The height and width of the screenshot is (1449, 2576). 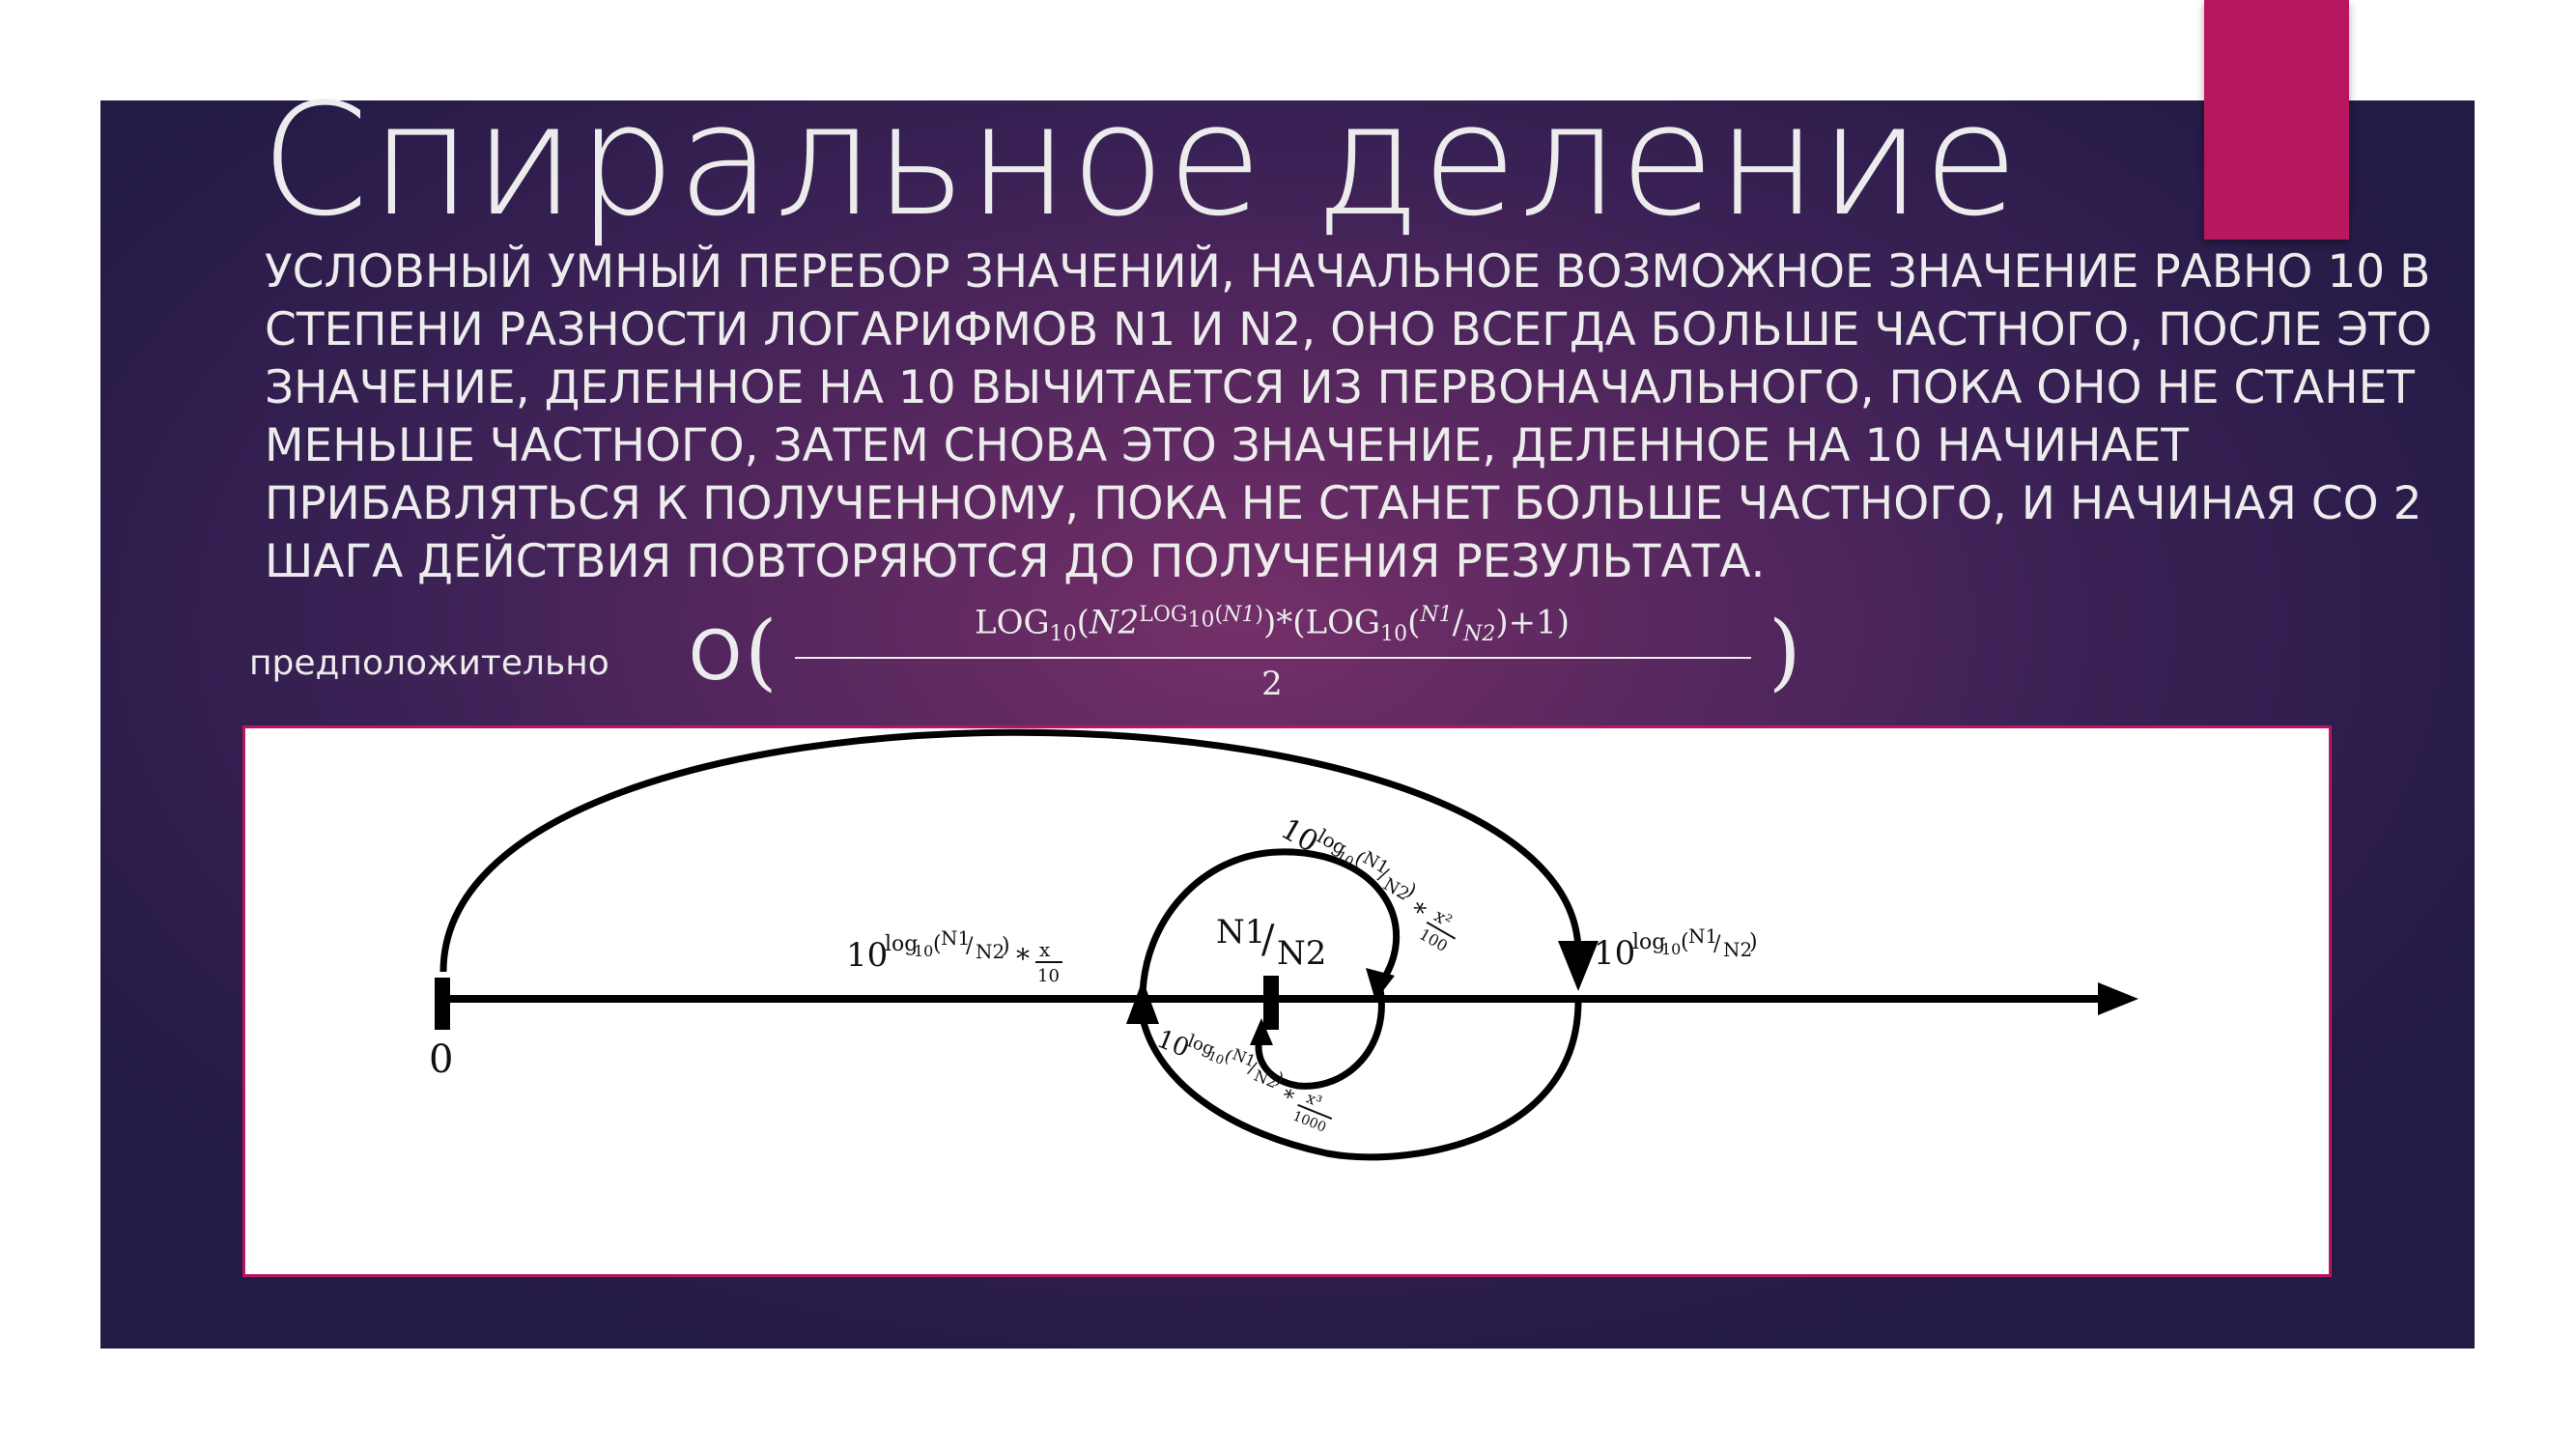 What do you see at coordinates (1142, 1002) in the screenshot?
I see `loop-step-2-arrowhead` at bounding box center [1142, 1002].